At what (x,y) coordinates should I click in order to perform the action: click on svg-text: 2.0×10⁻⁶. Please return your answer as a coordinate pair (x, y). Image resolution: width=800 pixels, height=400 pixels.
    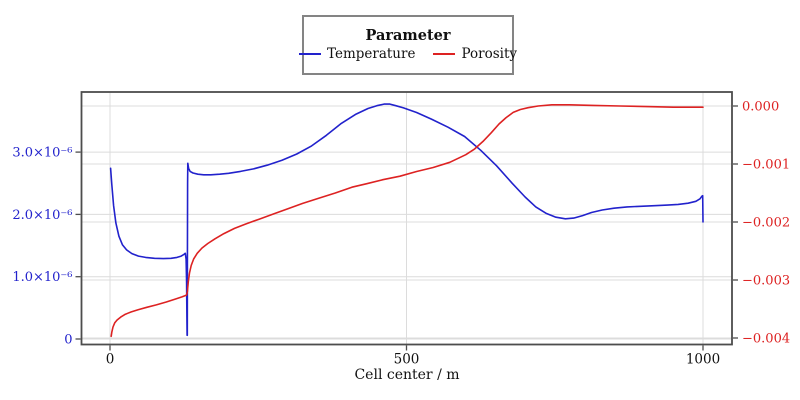
    Looking at the image, I should click on (42, 215).